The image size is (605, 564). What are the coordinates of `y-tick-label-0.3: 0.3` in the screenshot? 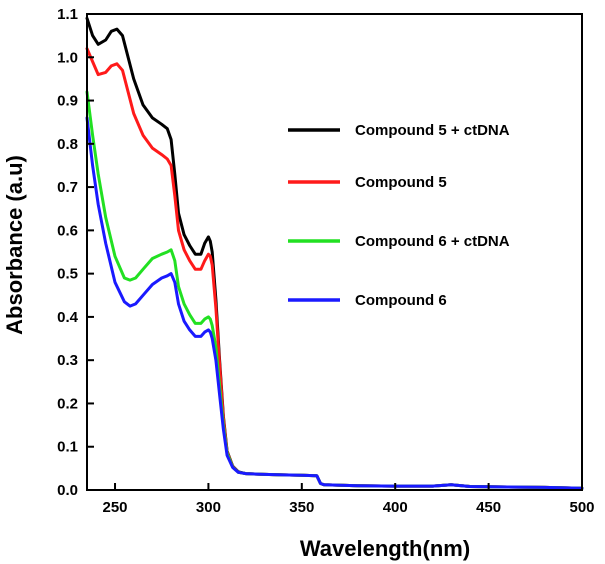 It's located at (67, 360).